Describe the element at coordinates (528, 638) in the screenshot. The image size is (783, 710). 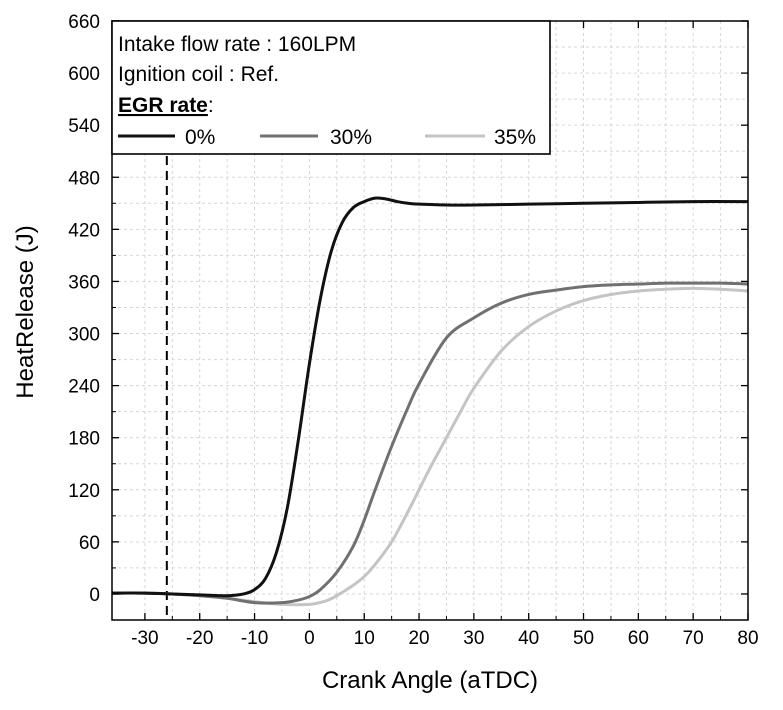
I see `x-tick-label: 40` at that location.